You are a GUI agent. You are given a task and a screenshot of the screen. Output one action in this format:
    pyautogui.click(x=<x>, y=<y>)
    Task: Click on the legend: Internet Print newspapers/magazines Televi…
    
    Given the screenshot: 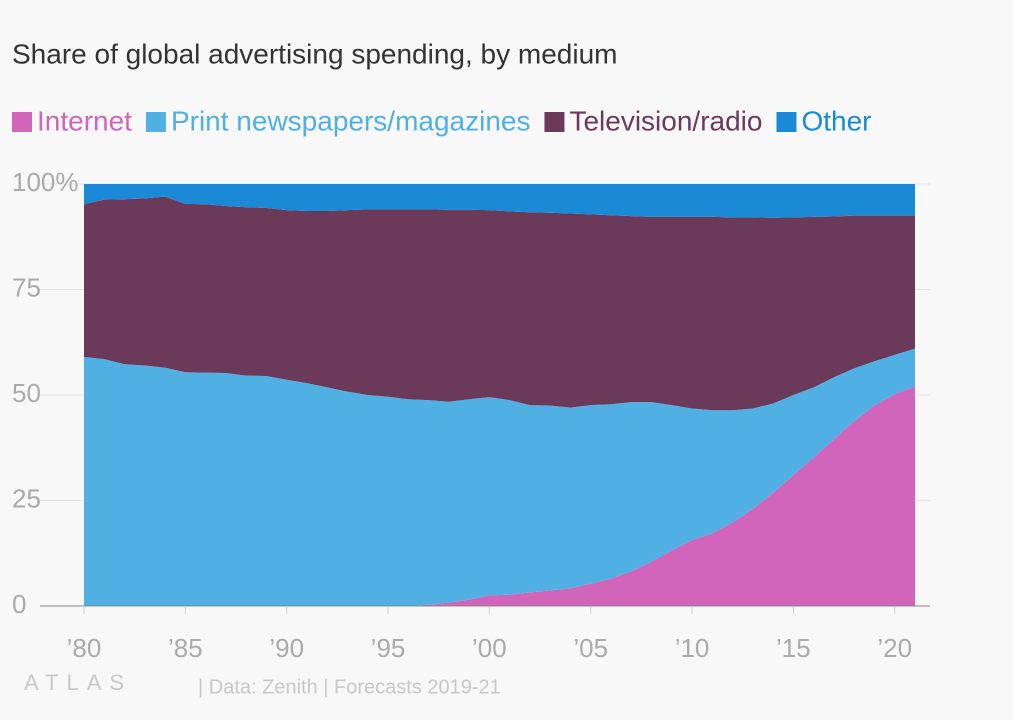 What is the action you would take?
    pyautogui.click(x=442, y=120)
    